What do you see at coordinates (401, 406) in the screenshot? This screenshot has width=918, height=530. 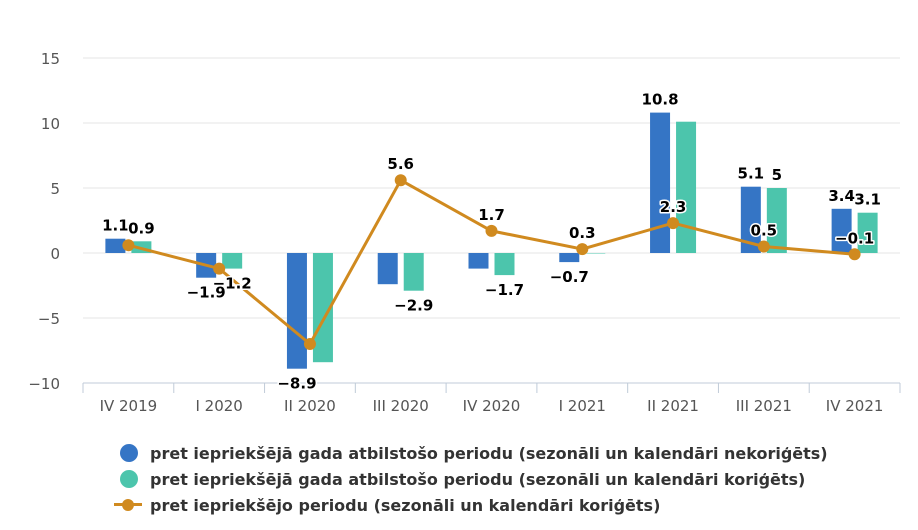 I see `x-tick-label: III 2020` at bounding box center [401, 406].